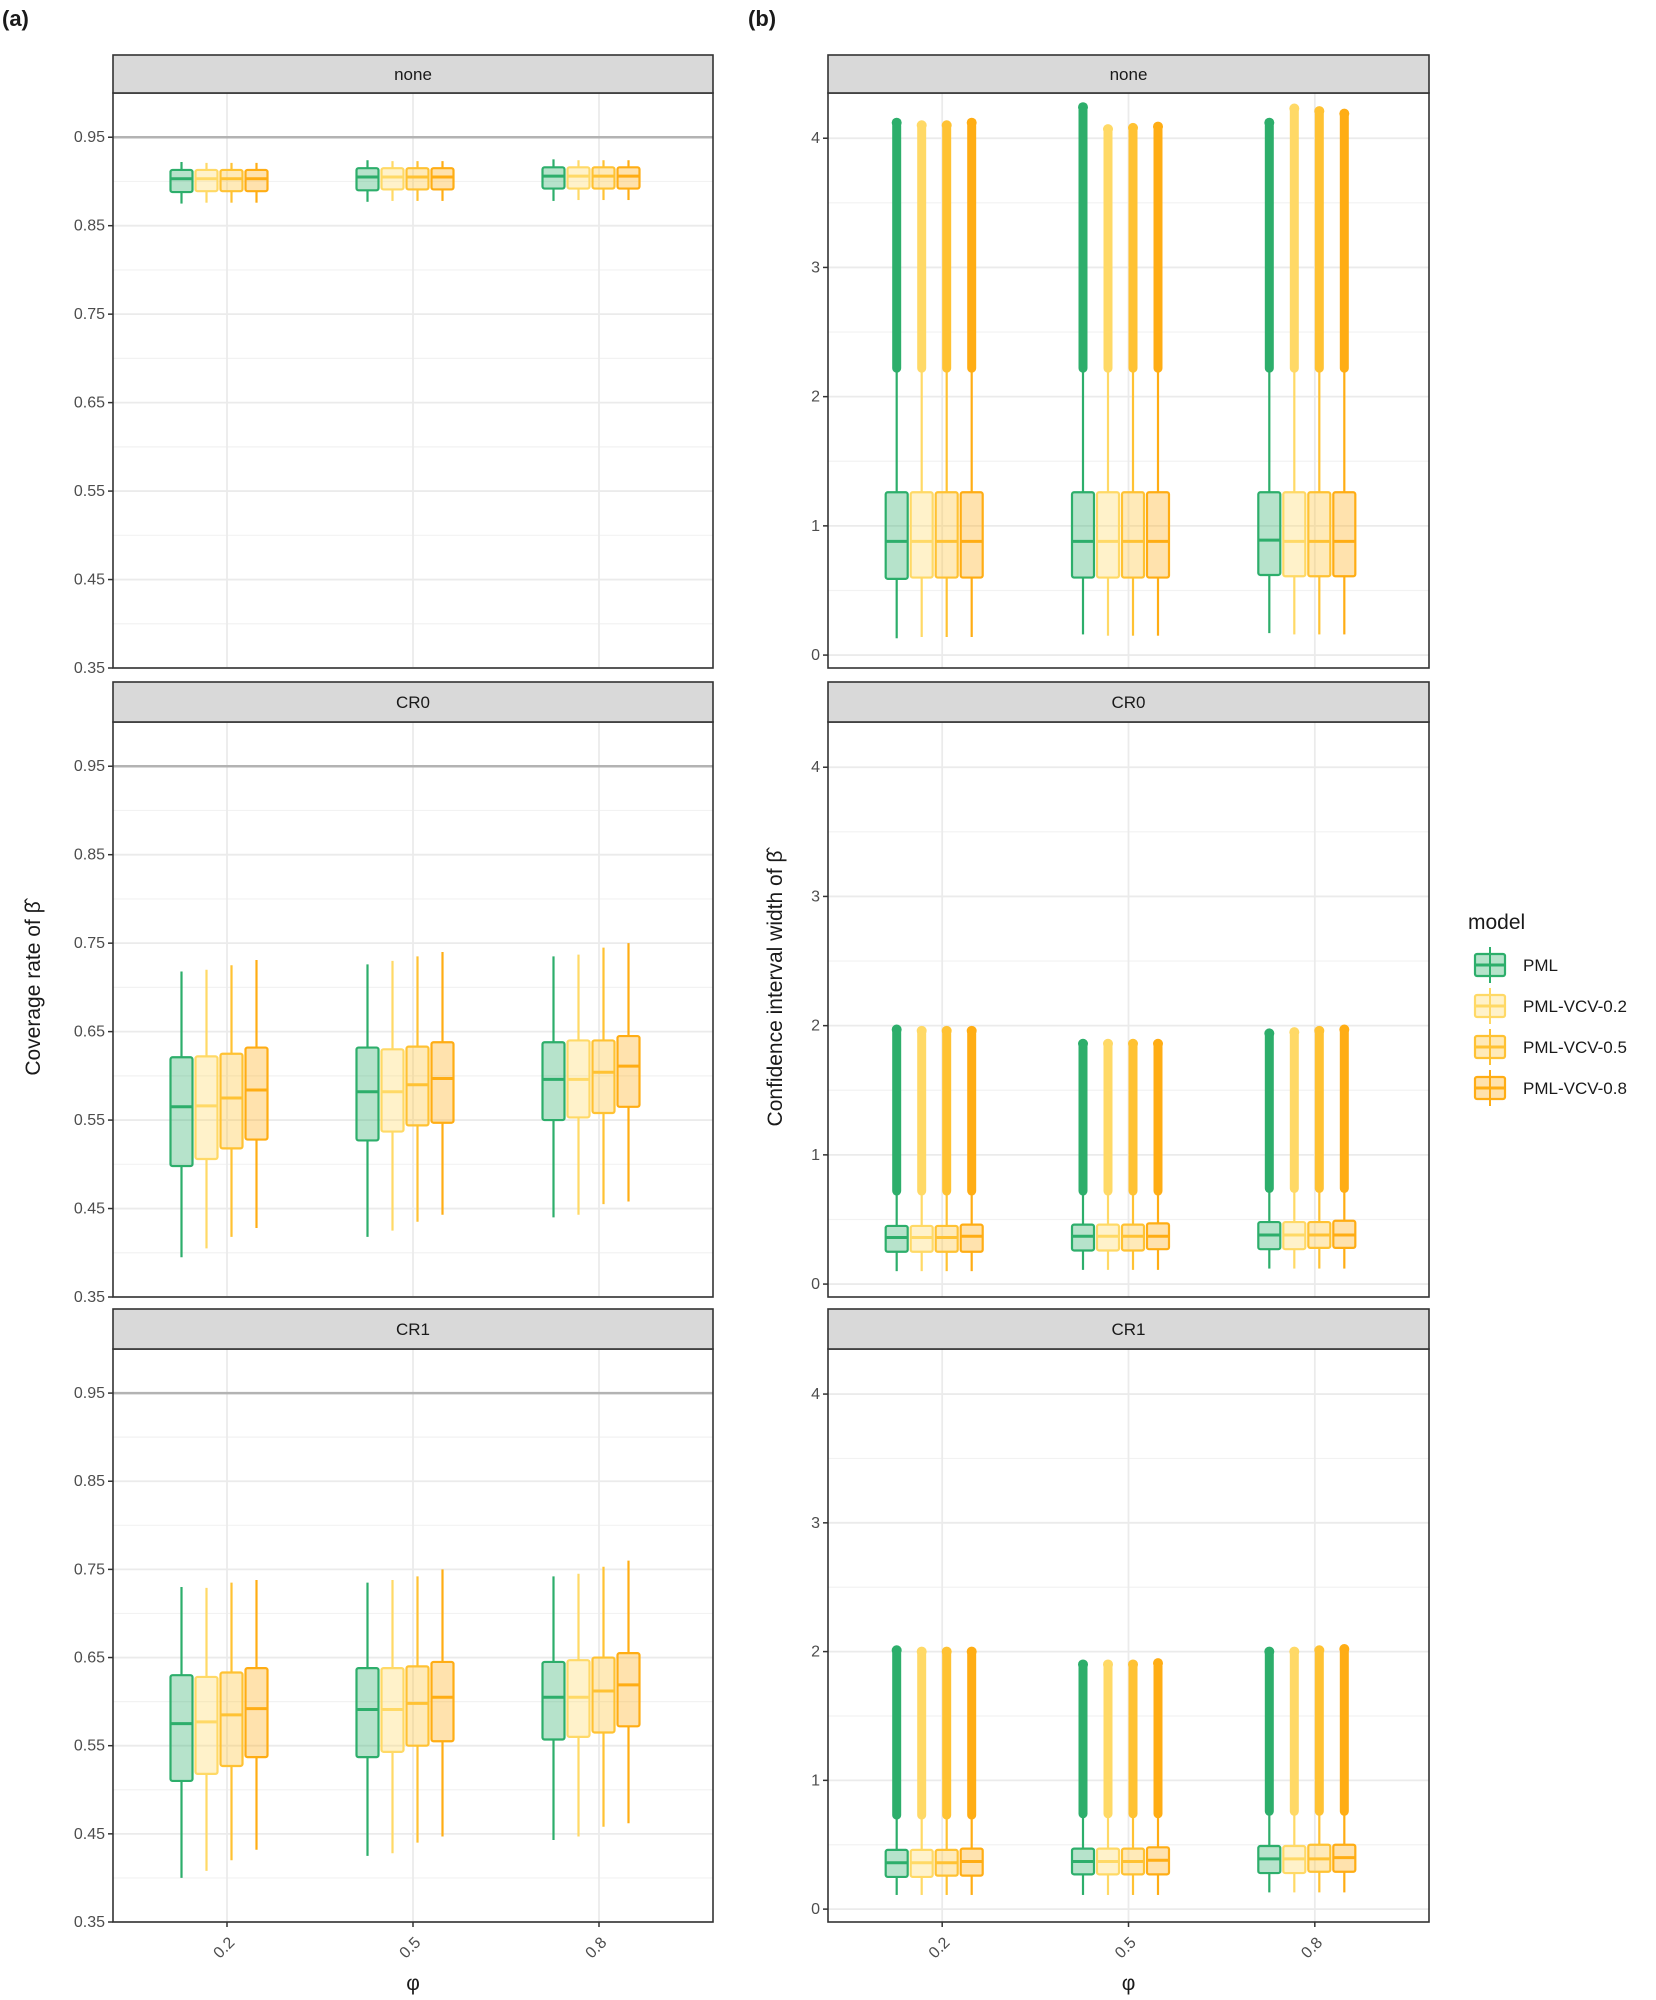 The image size is (1656, 2000). Describe the element at coordinates (1128, 702) in the screenshot. I see `facet-strip-label: CR0` at that location.